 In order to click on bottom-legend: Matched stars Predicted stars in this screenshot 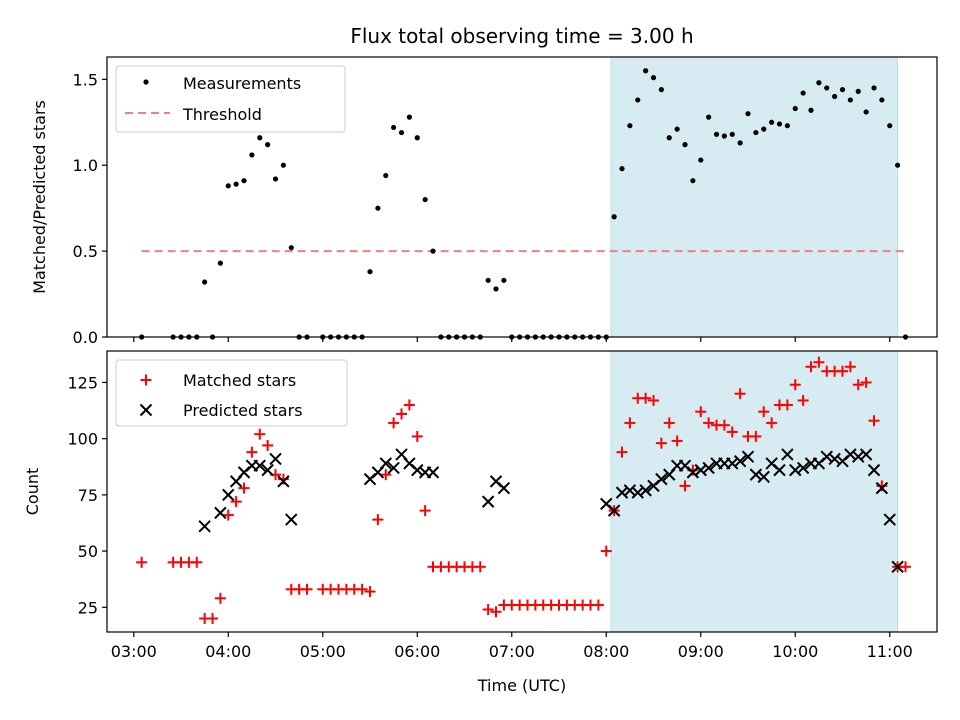, I will do `click(231, 393)`.